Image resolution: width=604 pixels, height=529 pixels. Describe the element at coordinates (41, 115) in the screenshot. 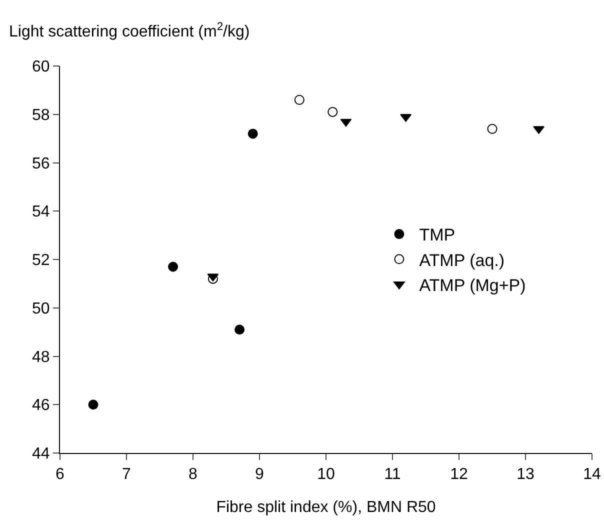

I see `y-tick-label: 58` at that location.